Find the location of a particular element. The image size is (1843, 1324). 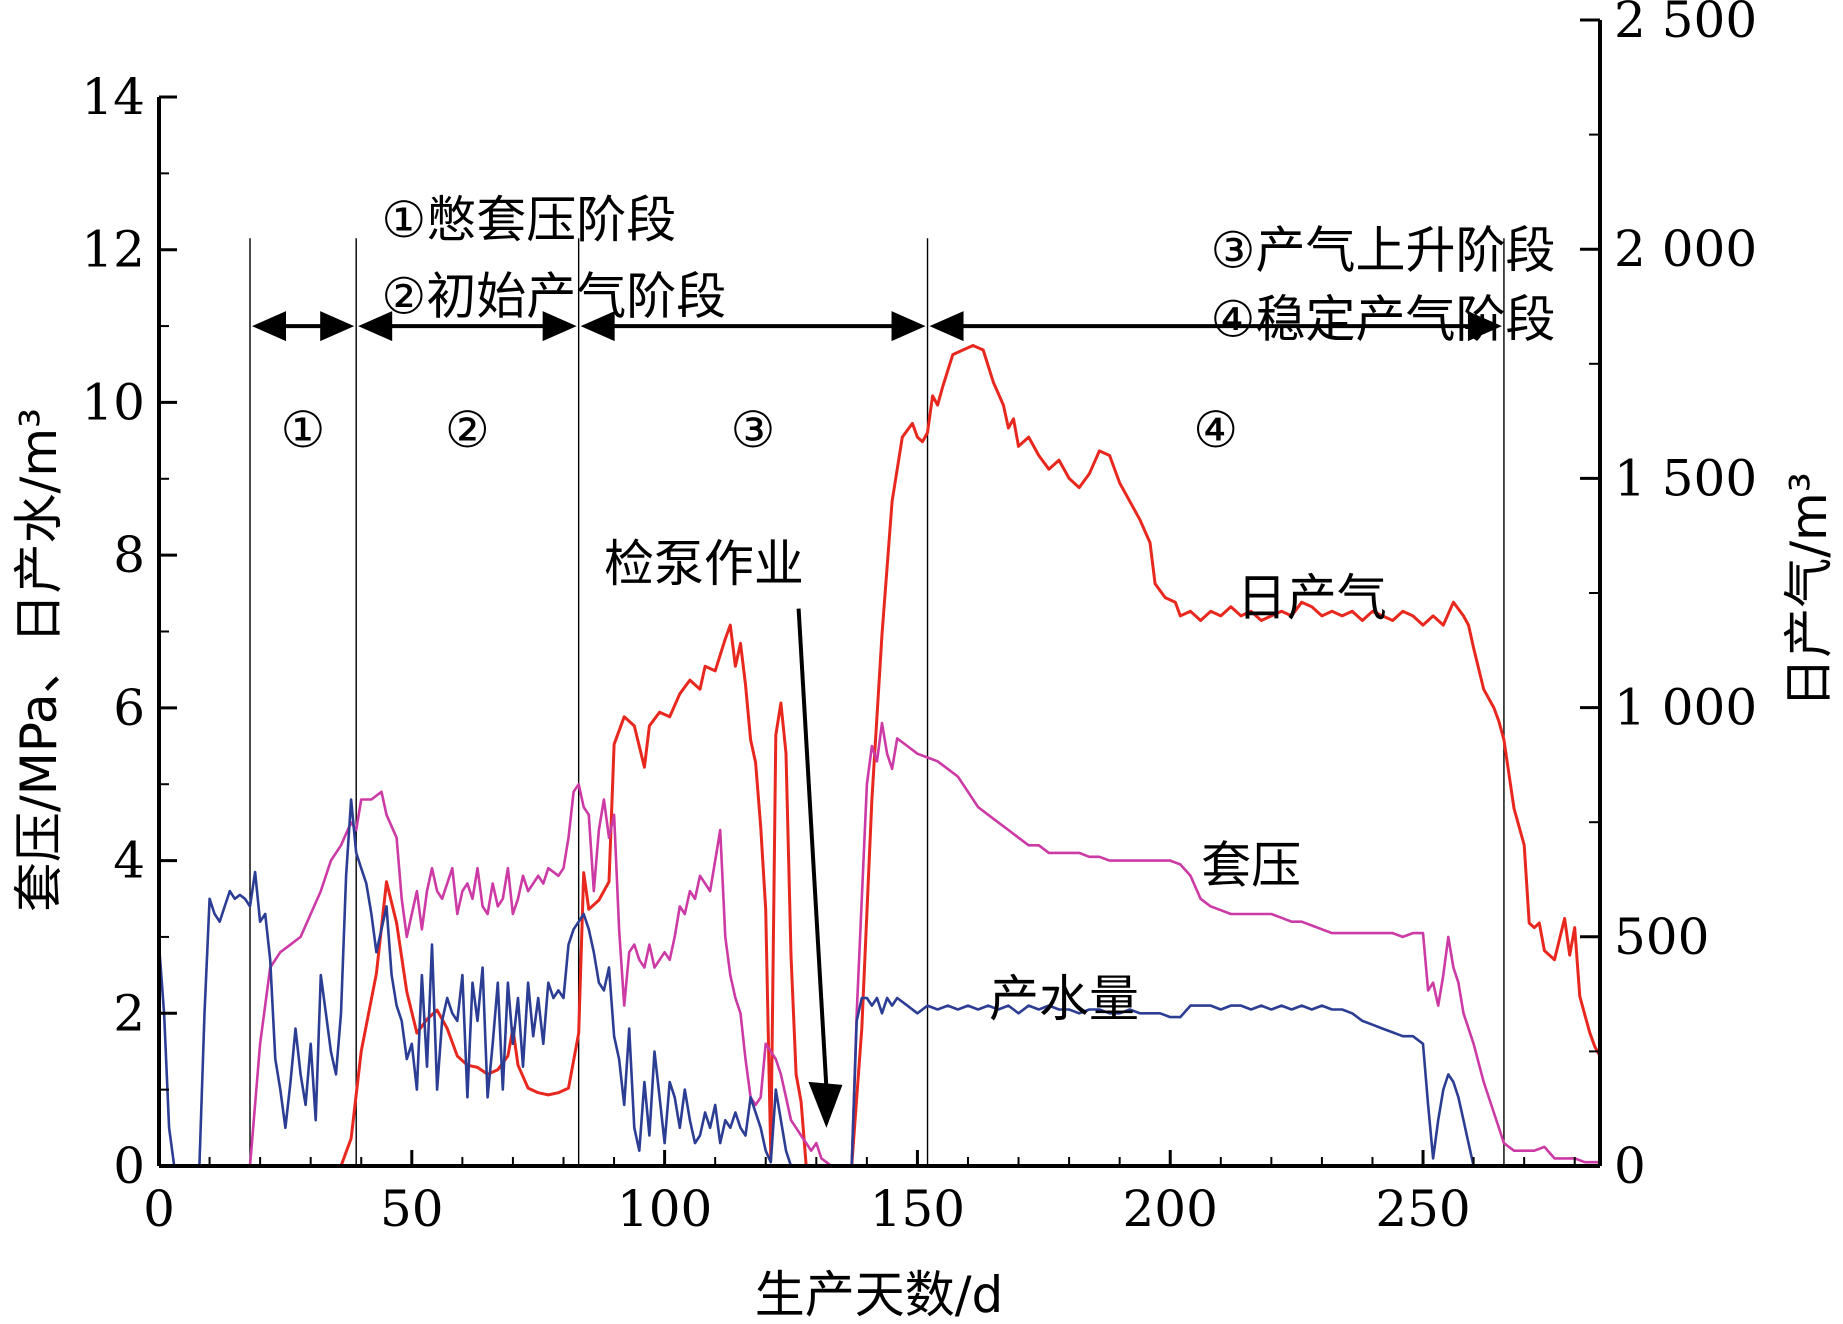

y-left-tick-label: 6 is located at coordinates (129, 708).